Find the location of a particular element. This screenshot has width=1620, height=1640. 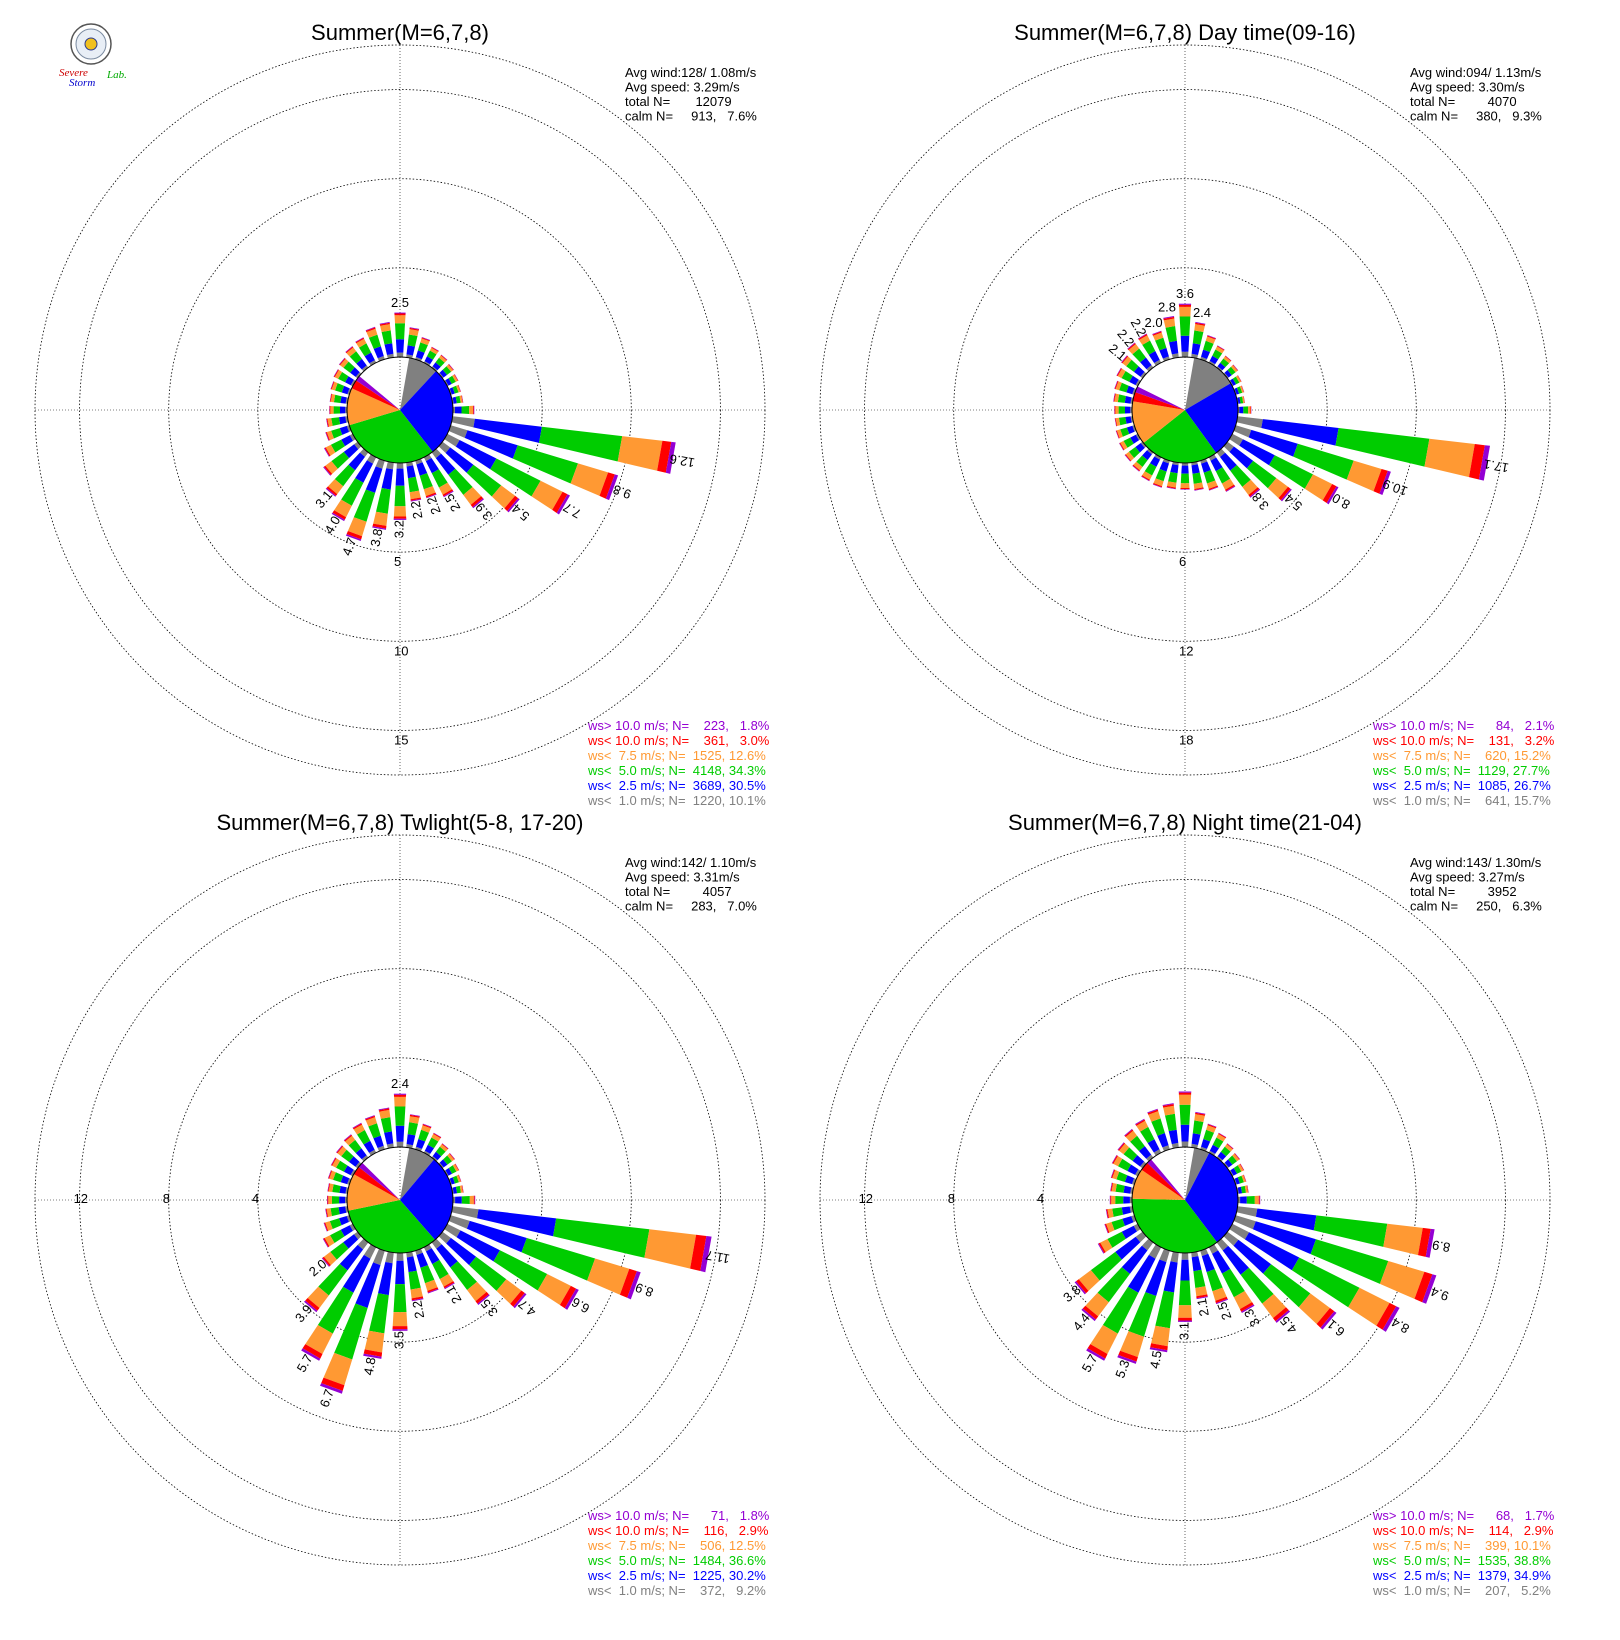

legend-entry-ws_gt_10: ws> 10.0 m/s; N= 84, 2.1% is located at coordinates (1463, 725).